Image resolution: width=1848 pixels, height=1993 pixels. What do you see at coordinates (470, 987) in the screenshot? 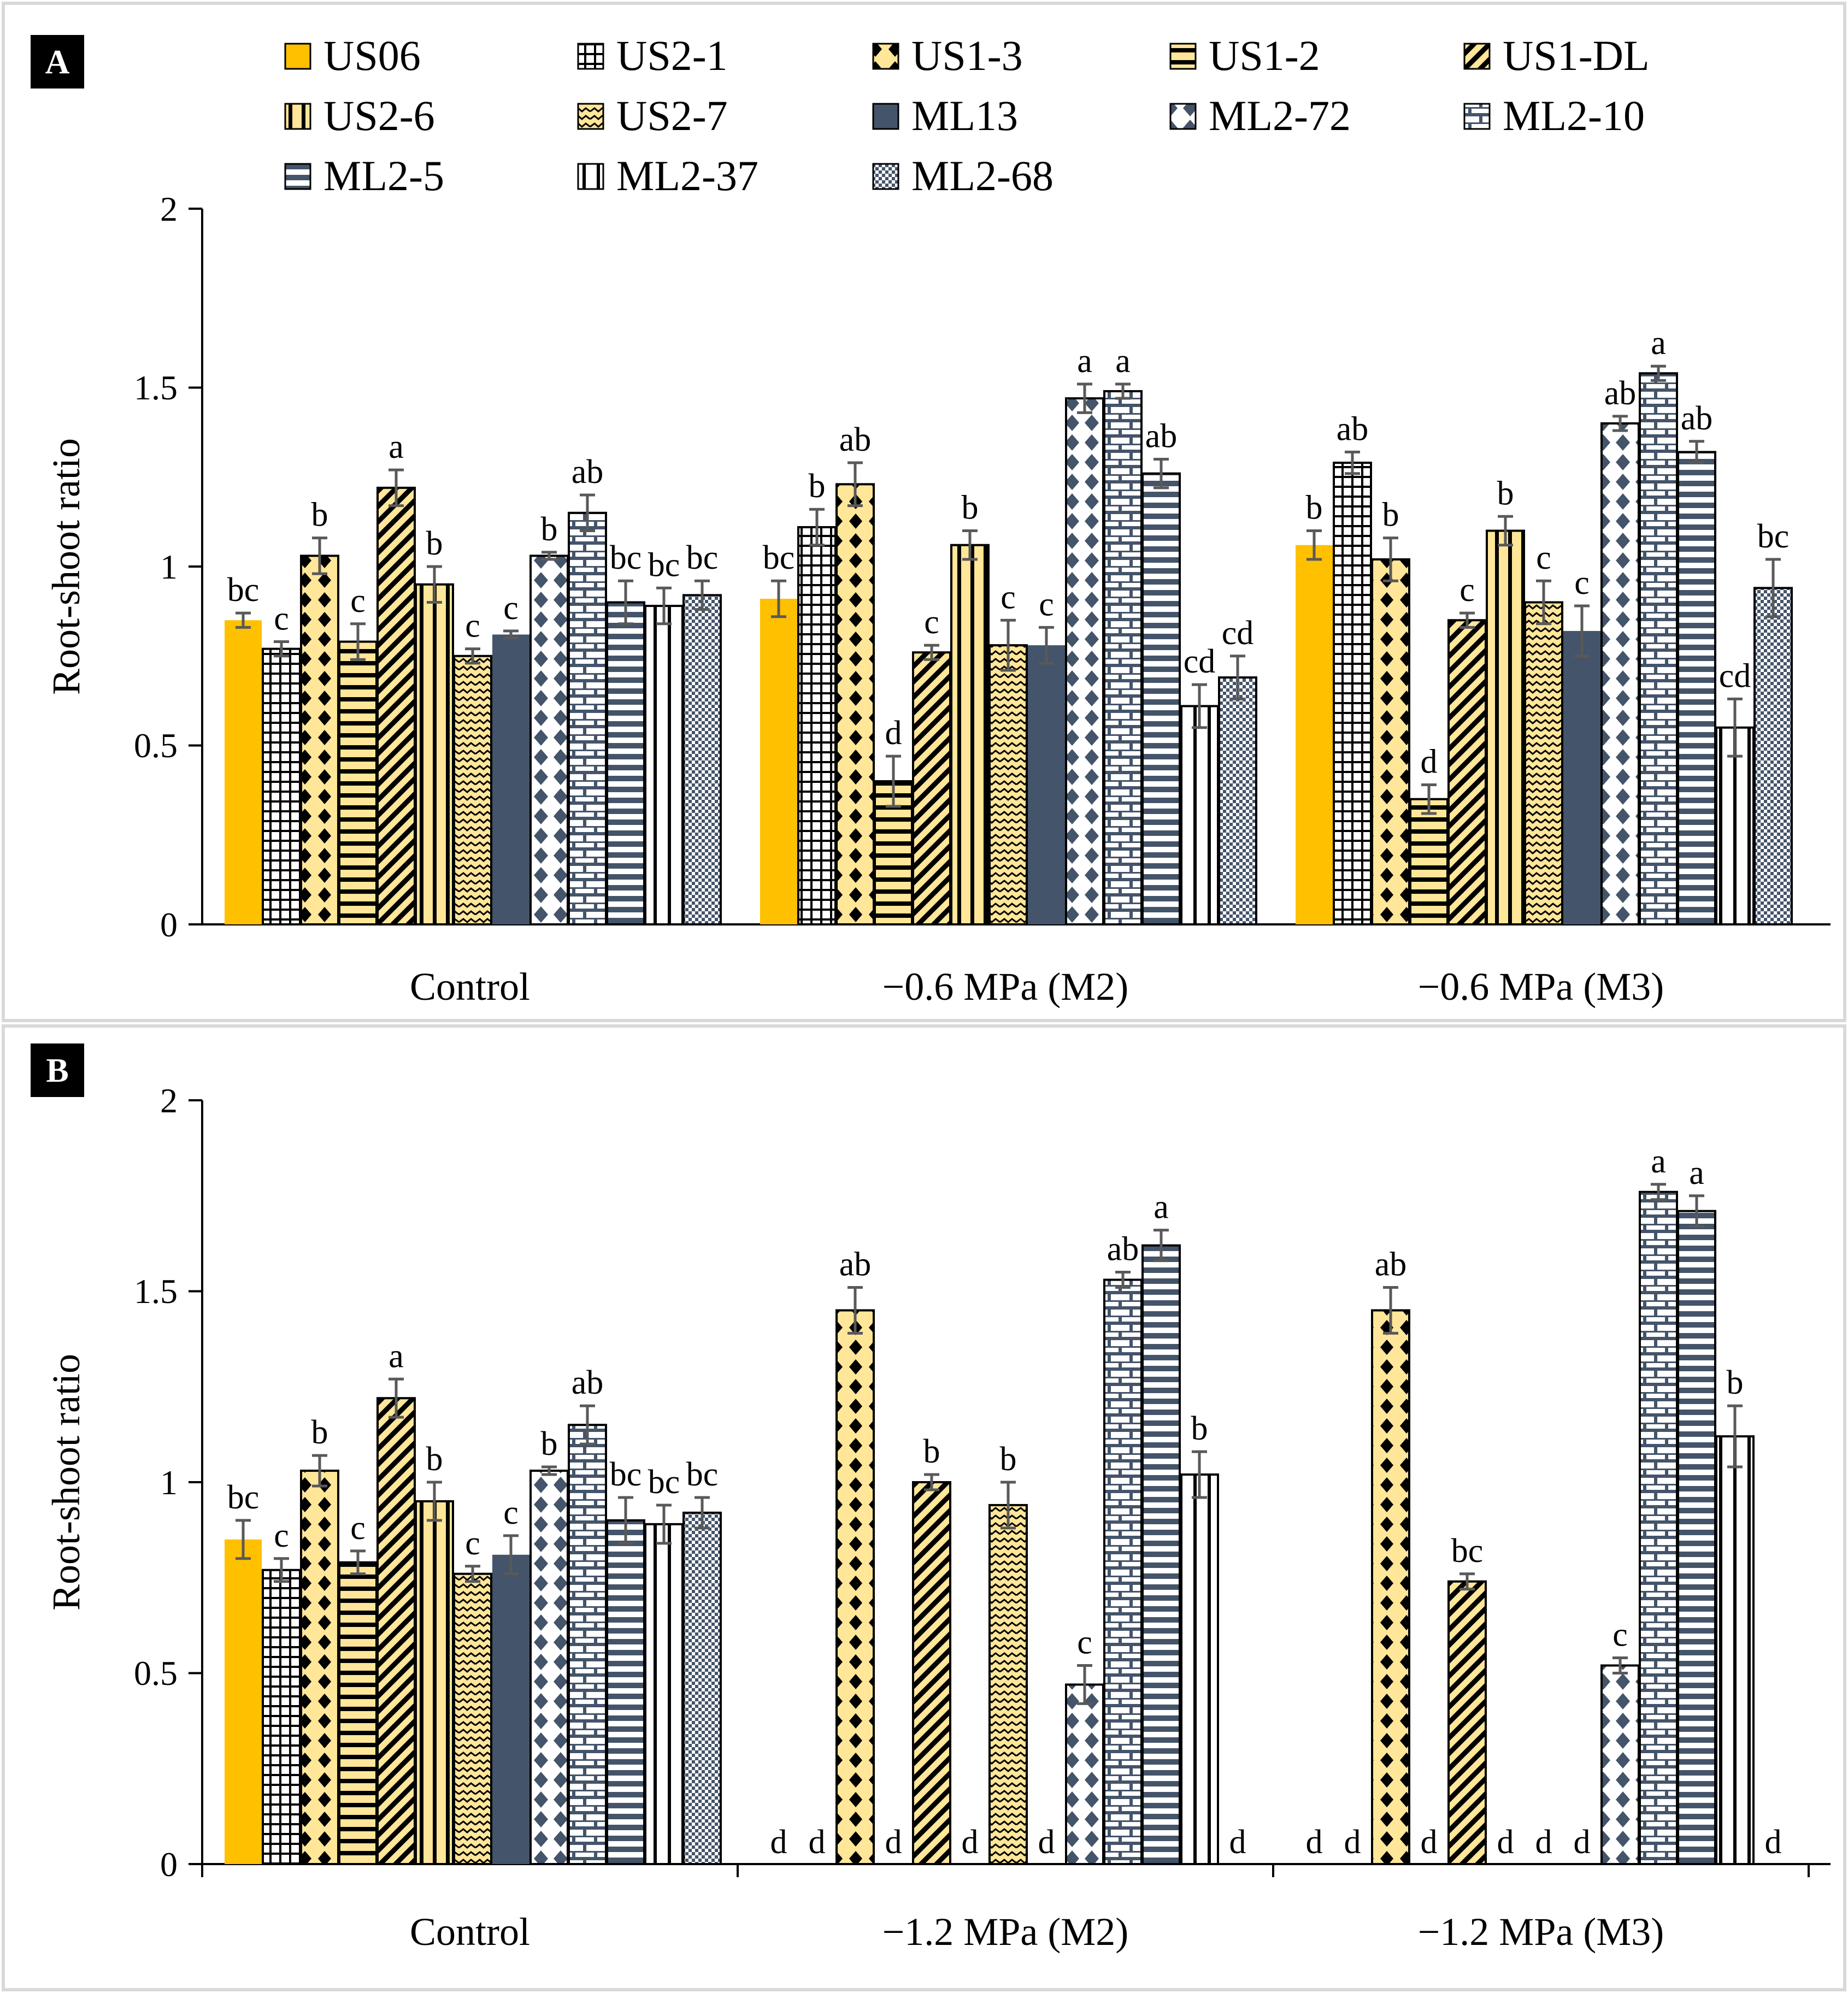
I see `category-label: Control` at bounding box center [470, 987].